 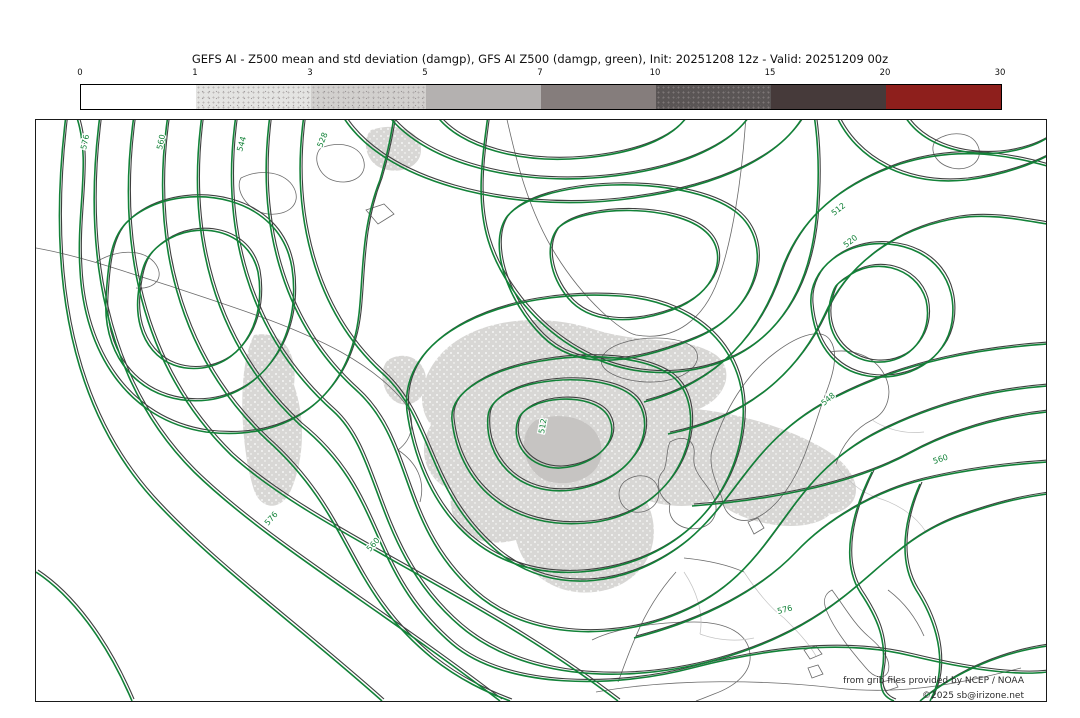 What do you see at coordinates (80, 73) in the screenshot?
I see `colorbar-tick-0: 0` at bounding box center [80, 73].